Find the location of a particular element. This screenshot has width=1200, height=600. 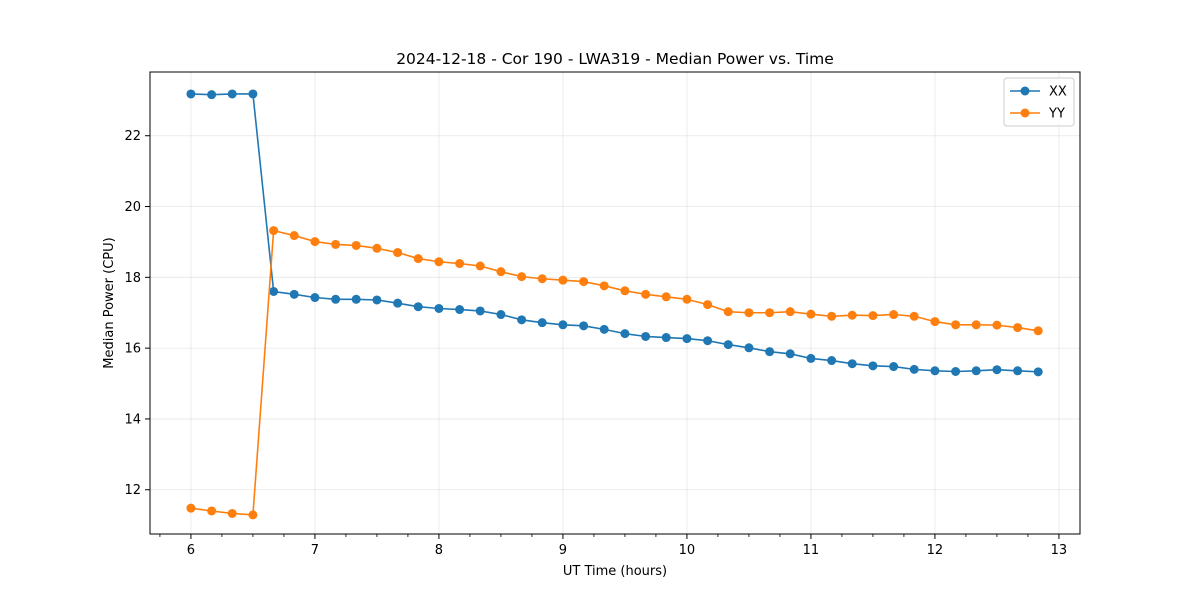

y-tick-label: 22 is located at coordinates (132, 136).